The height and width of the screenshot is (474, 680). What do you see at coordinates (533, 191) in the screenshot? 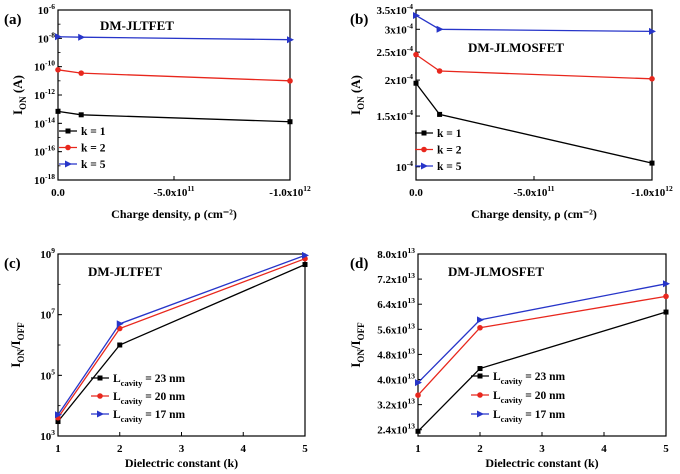
I see `x-tick-label: -5.0x10¹¹` at bounding box center [533, 191].